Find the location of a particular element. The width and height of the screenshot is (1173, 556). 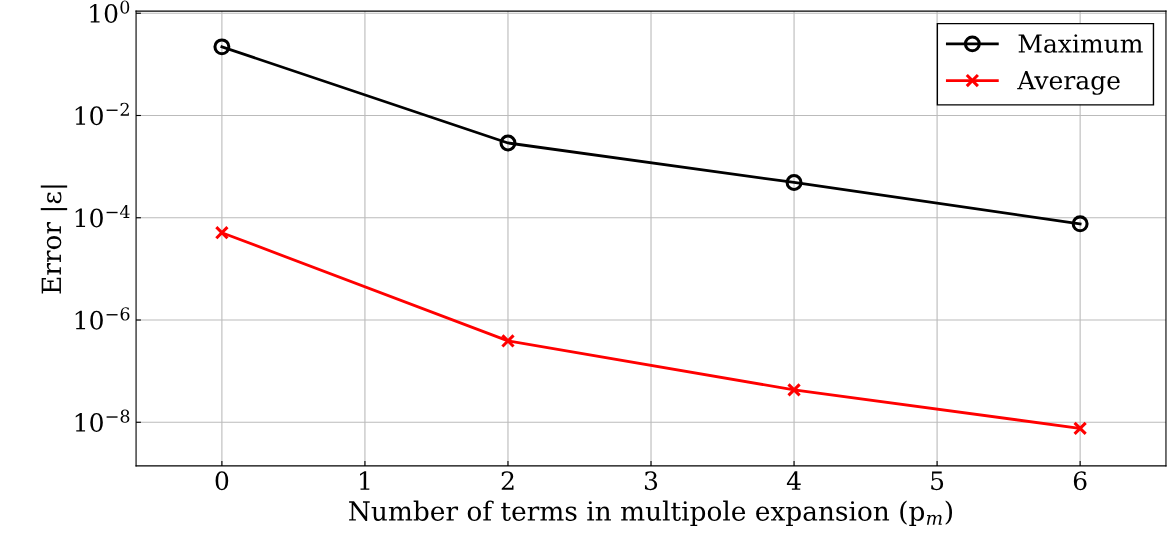

x-tick-label: 0 is located at coordinates (222, 481).